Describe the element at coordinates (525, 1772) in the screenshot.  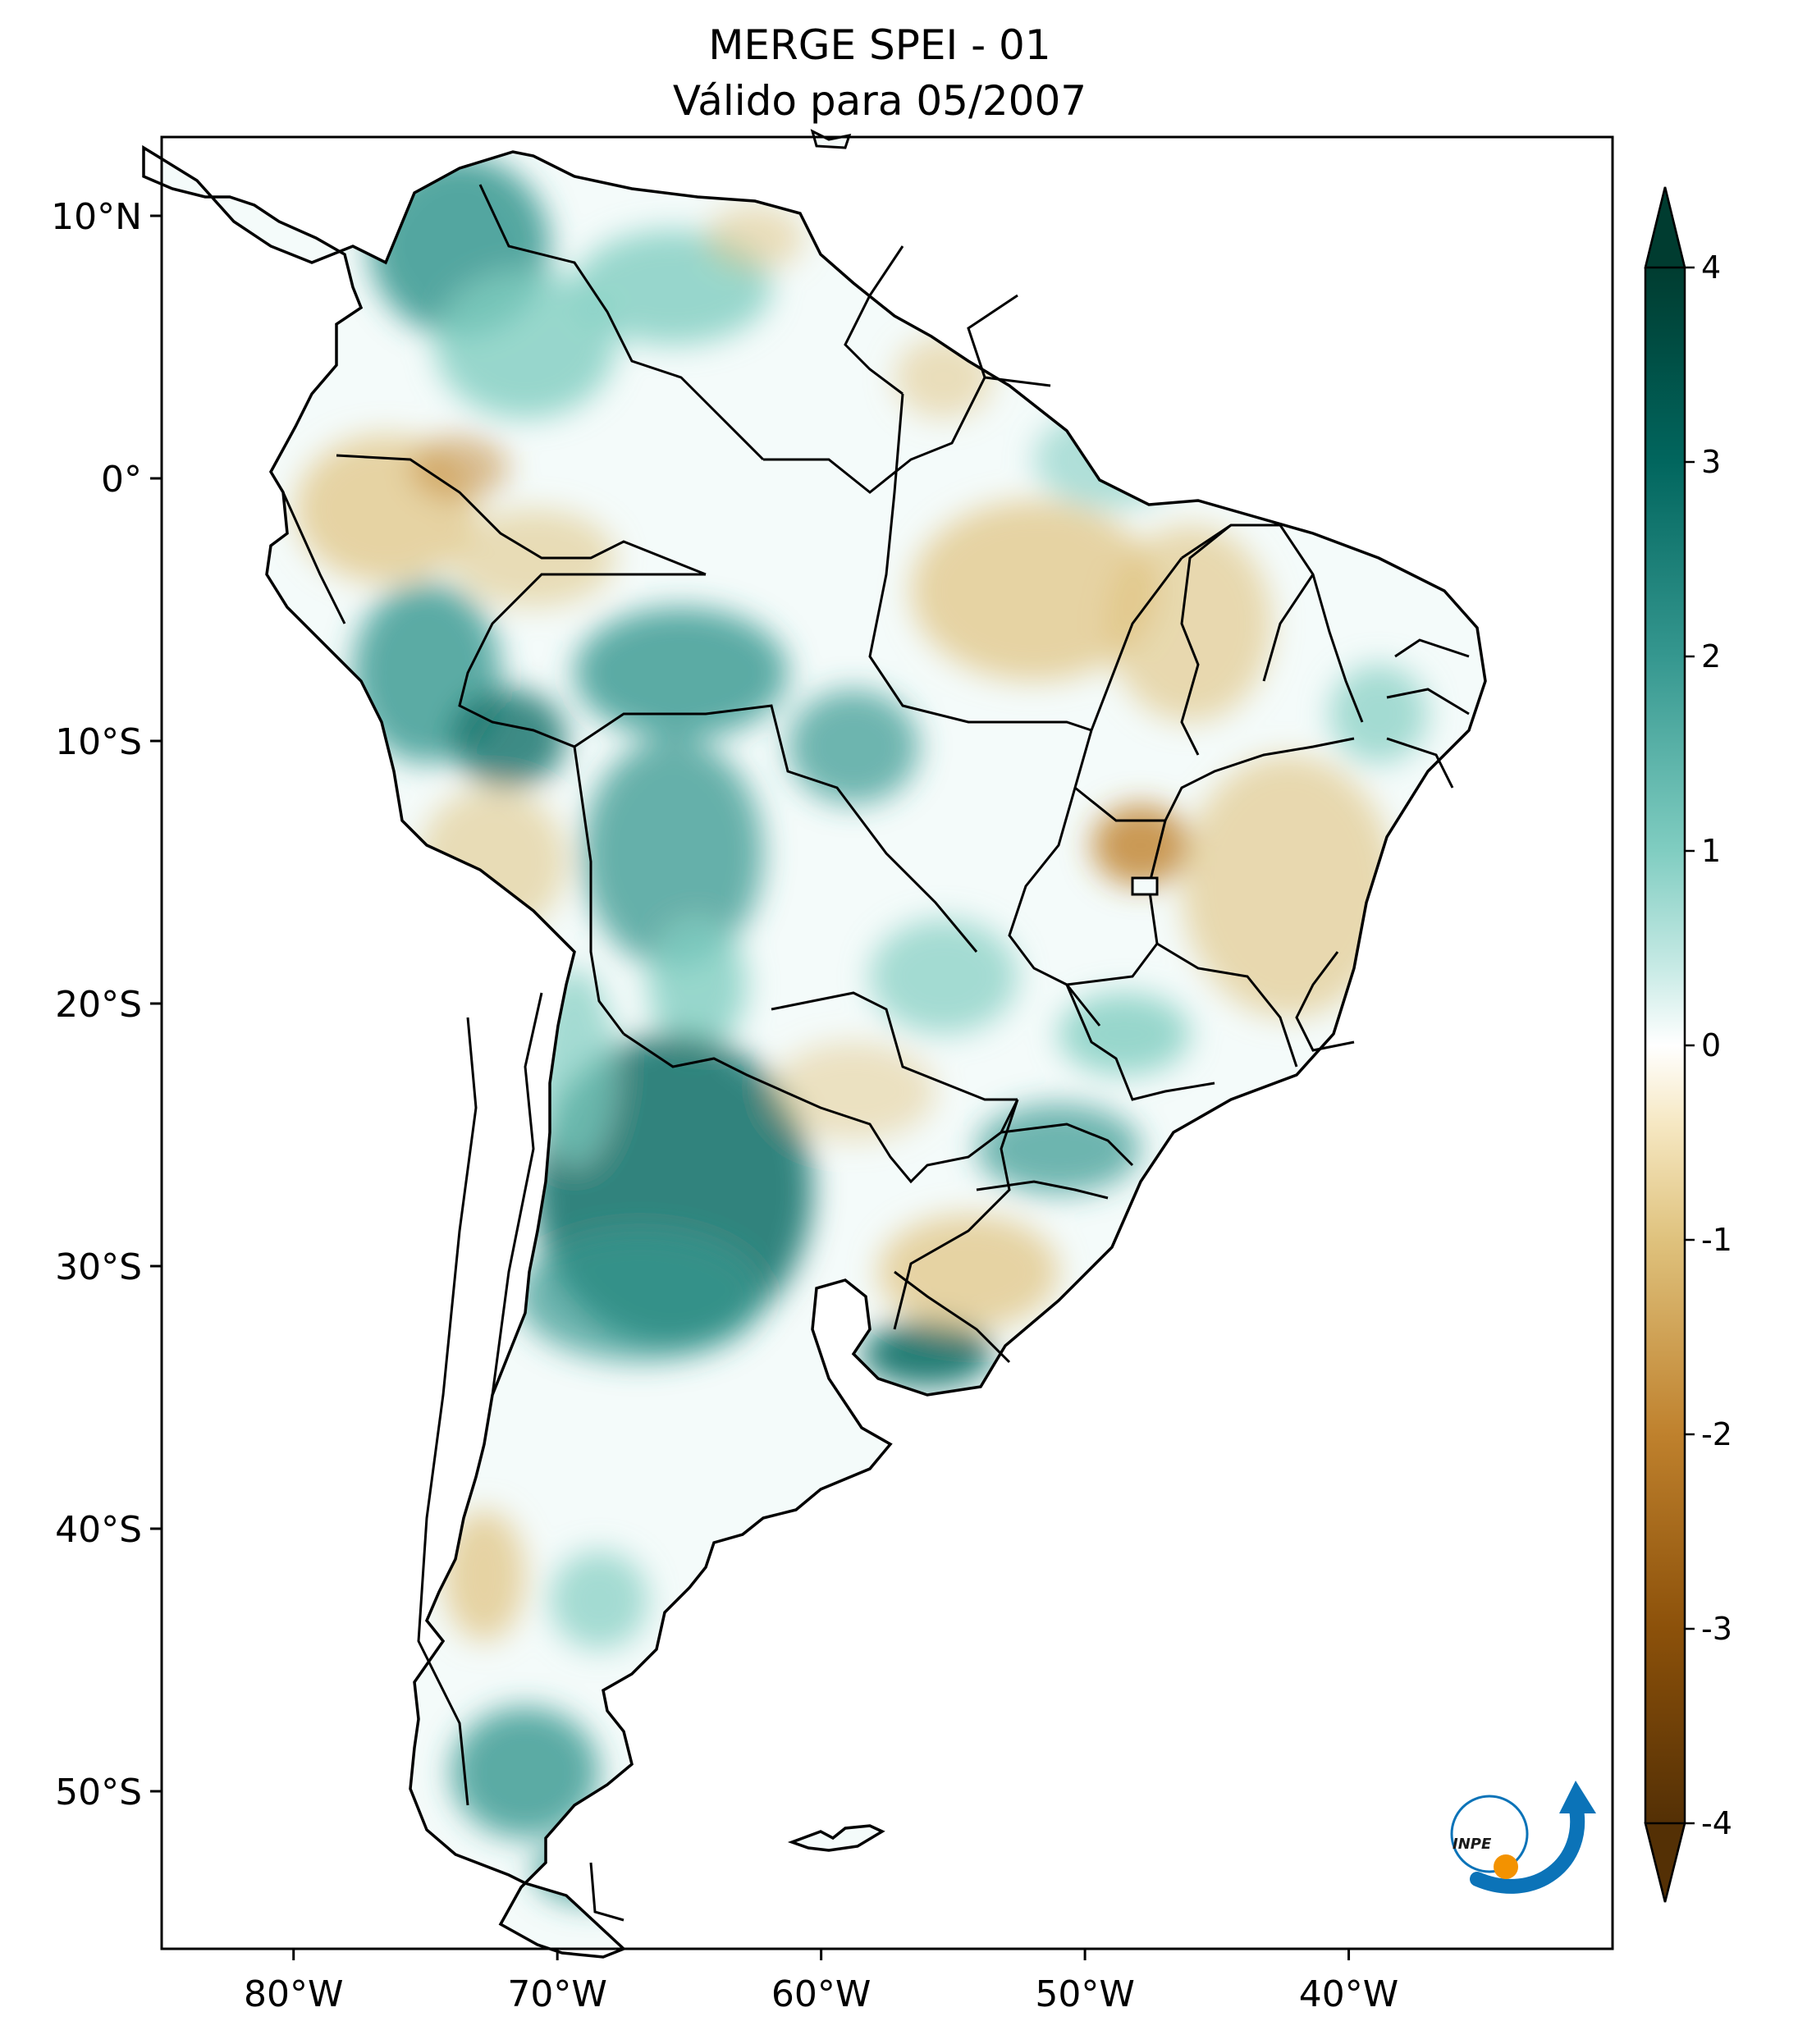
I see `wet-anomaly-patagonia` at that location.